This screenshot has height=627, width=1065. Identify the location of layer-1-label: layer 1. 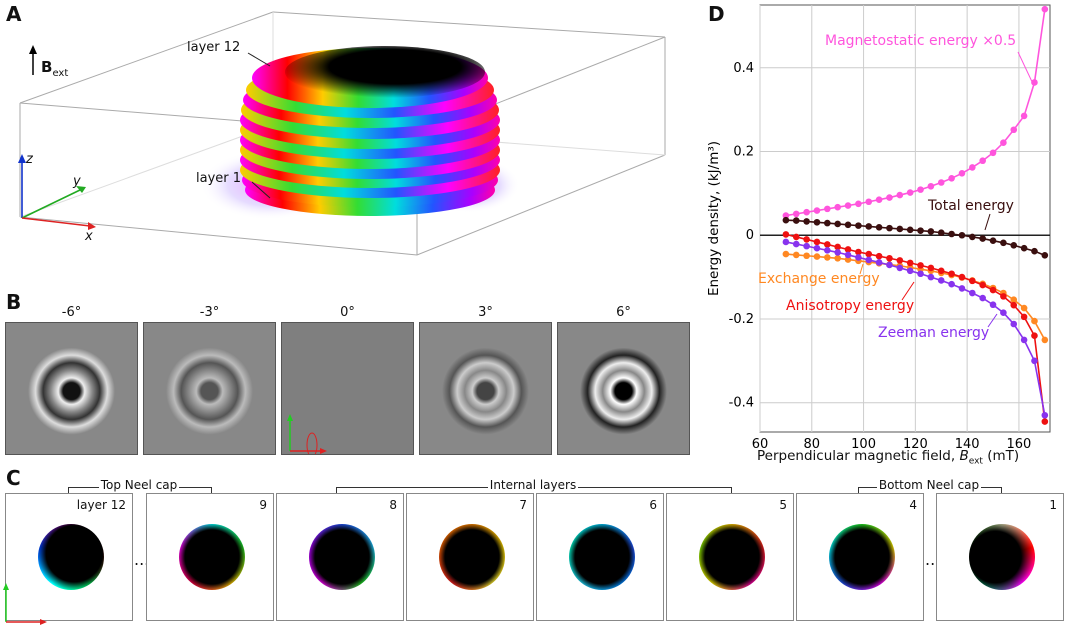
(219, 178).